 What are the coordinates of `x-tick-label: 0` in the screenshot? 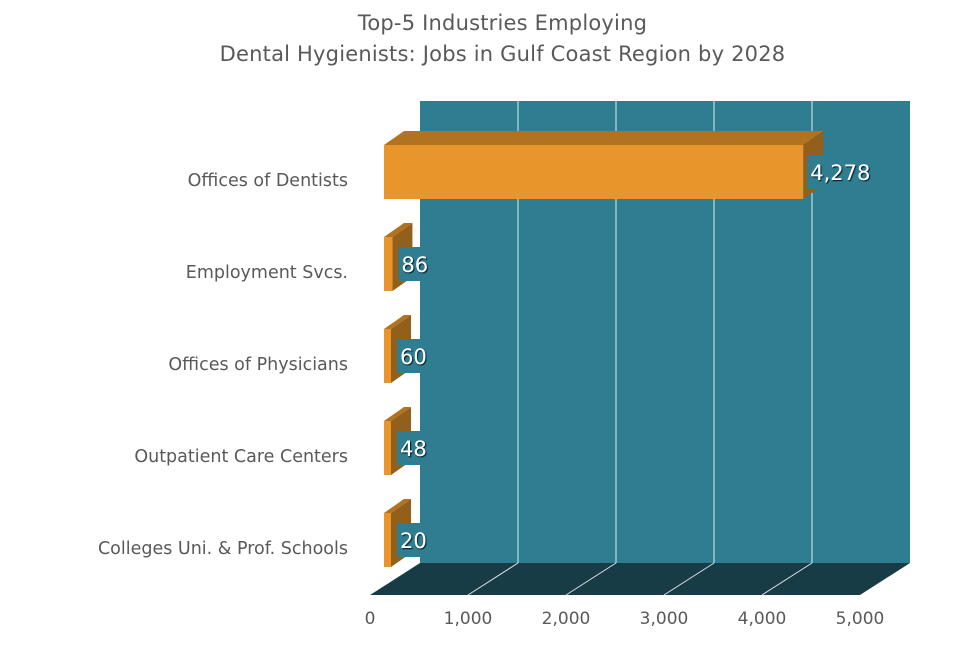 It's located at (370, 619).